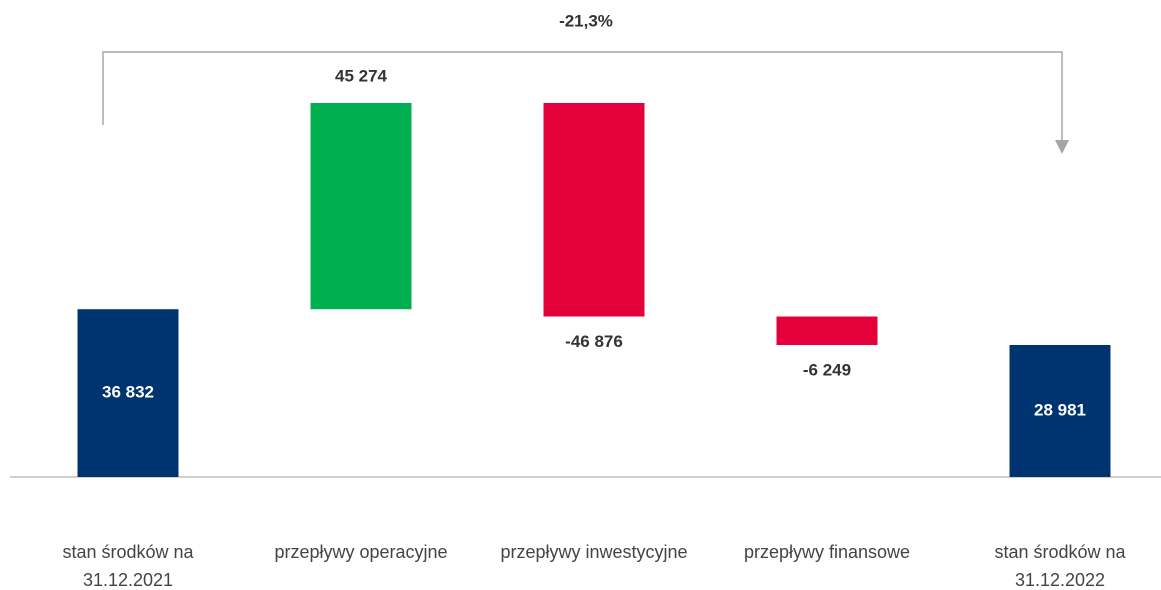  I want to click on category-label: stan środków na 31.12.2022, so click(1060, 566).